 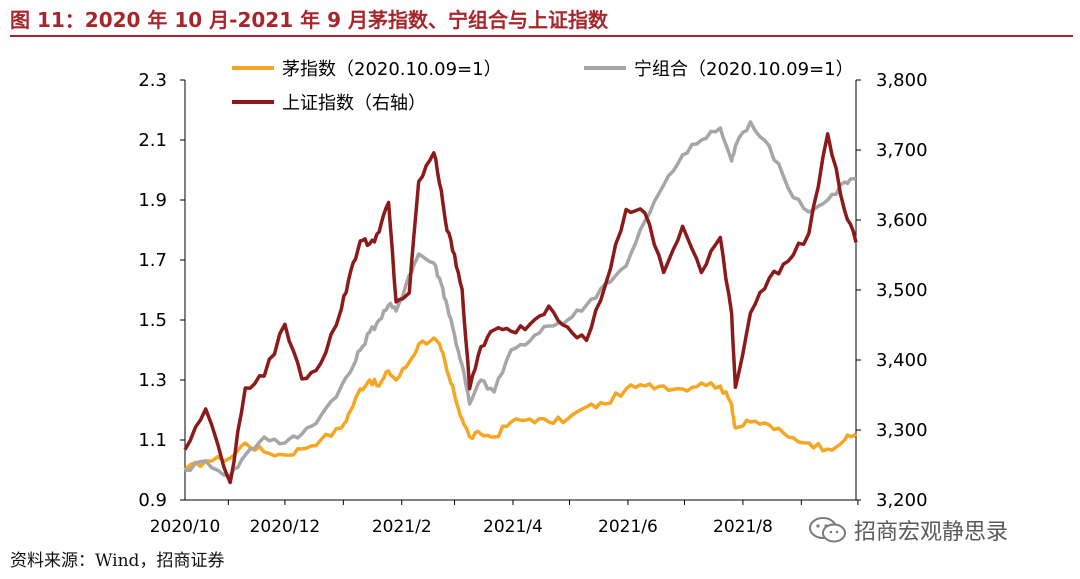 I want to click on x-tick-label: 2021/4, so click(x=513, y=527).